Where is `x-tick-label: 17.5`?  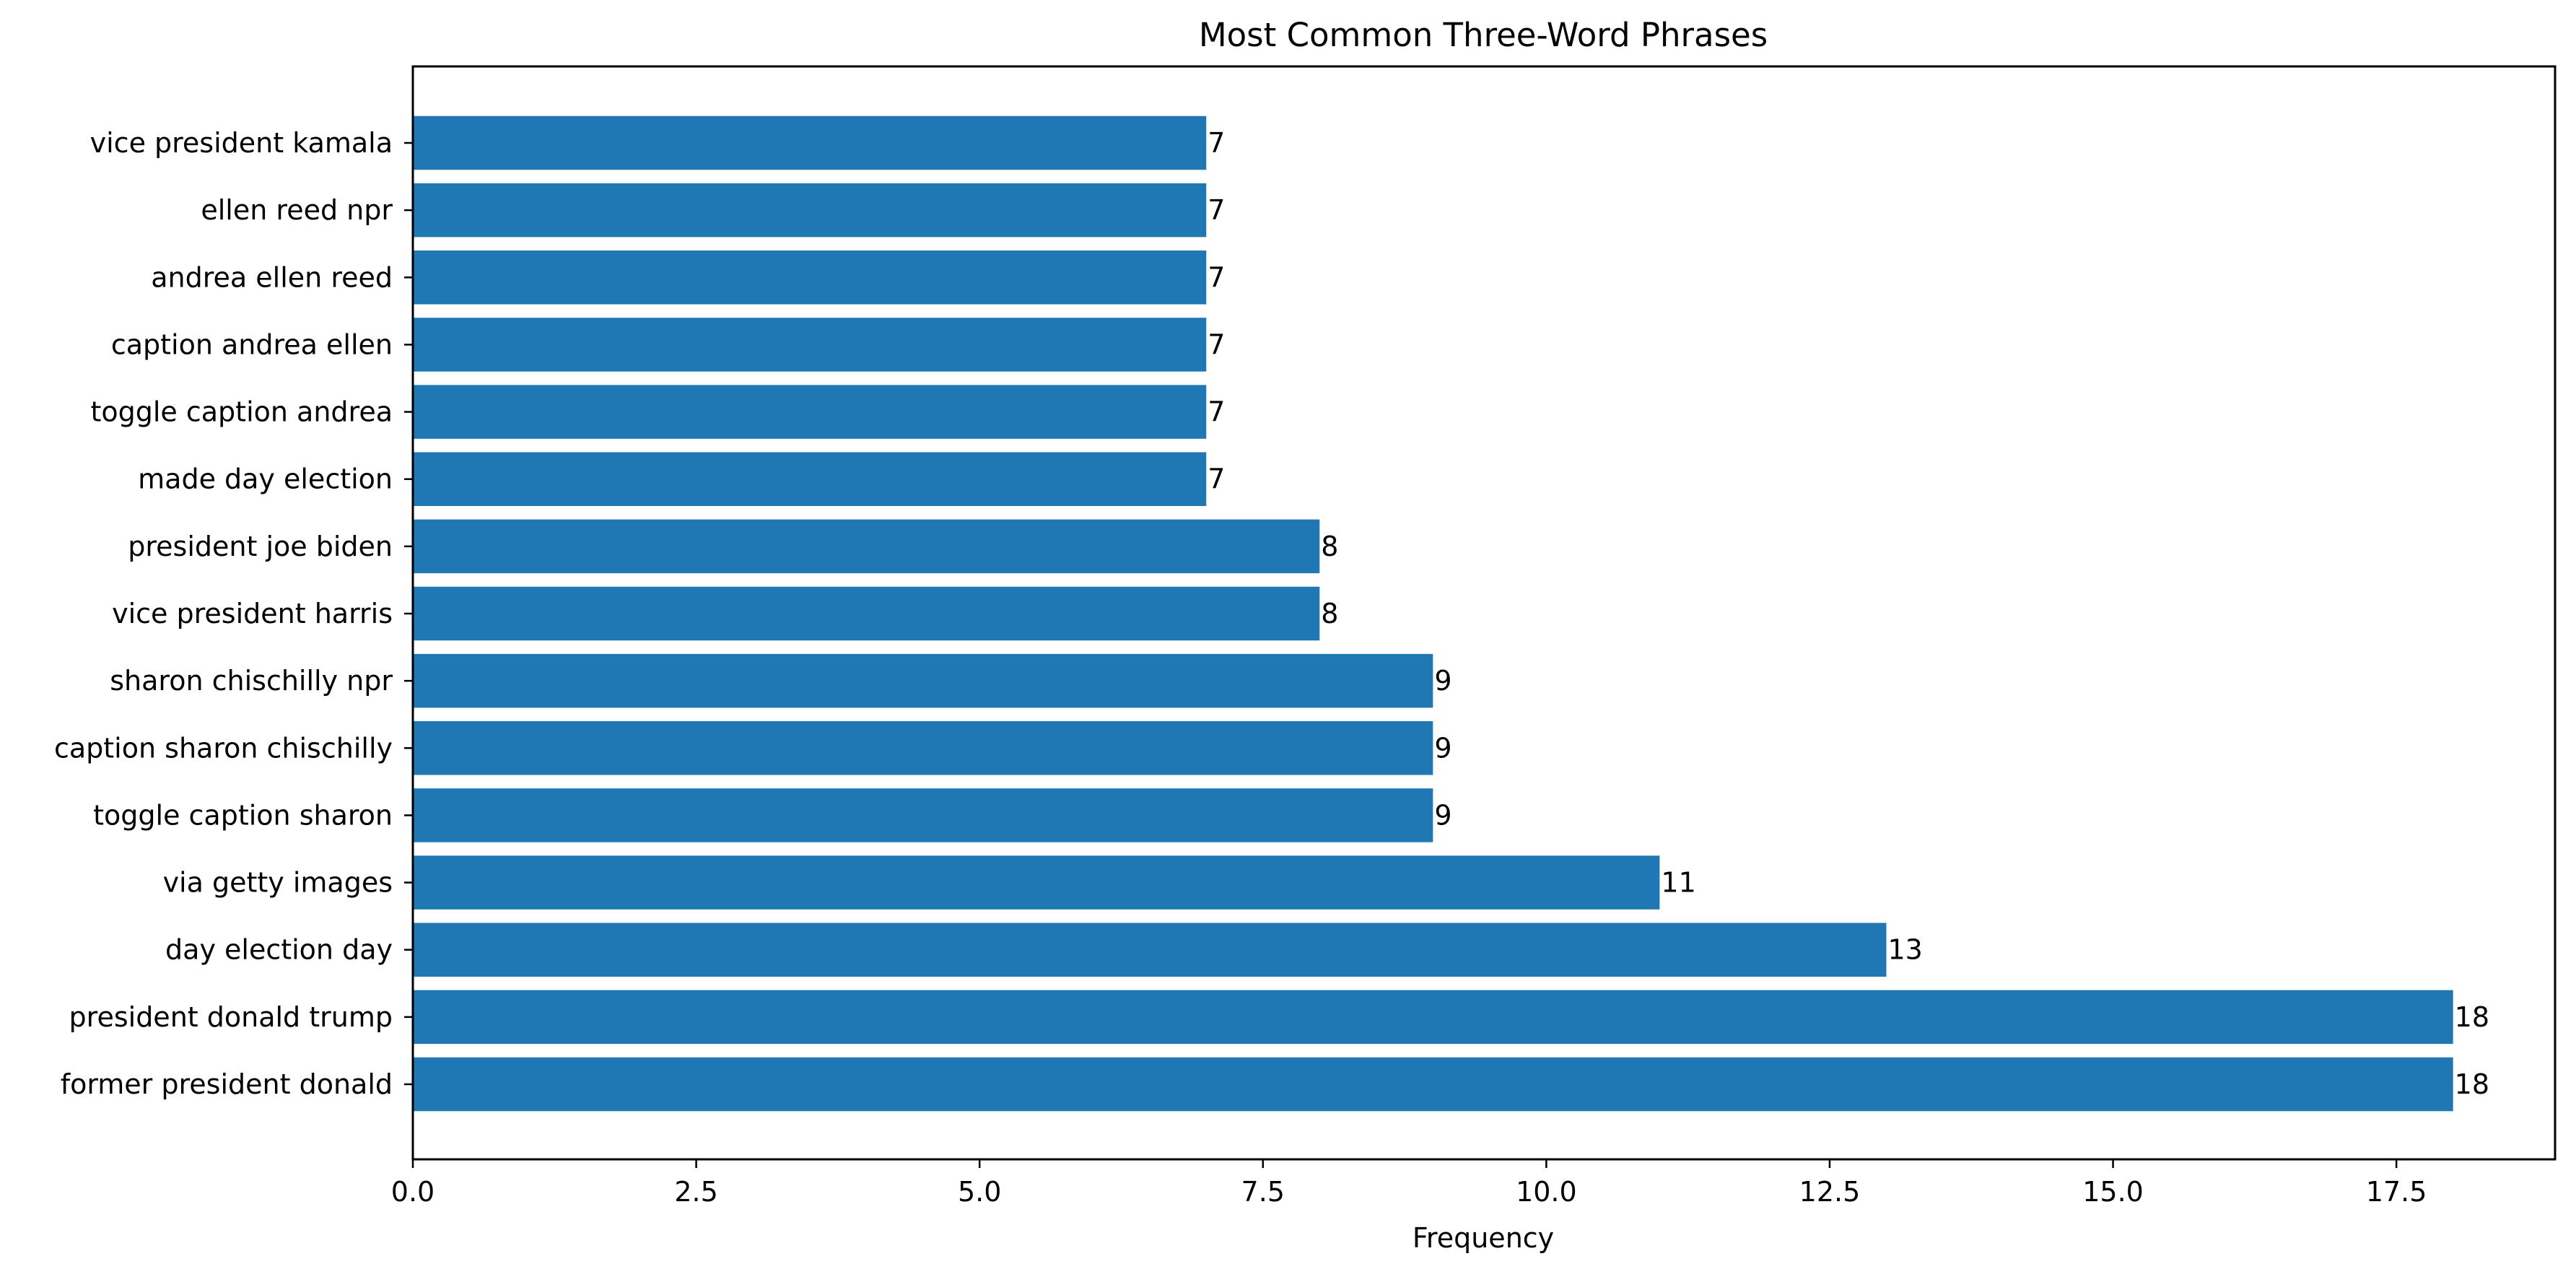 x-tick-label: 17.5 is located at coordinates (2396, 1192).